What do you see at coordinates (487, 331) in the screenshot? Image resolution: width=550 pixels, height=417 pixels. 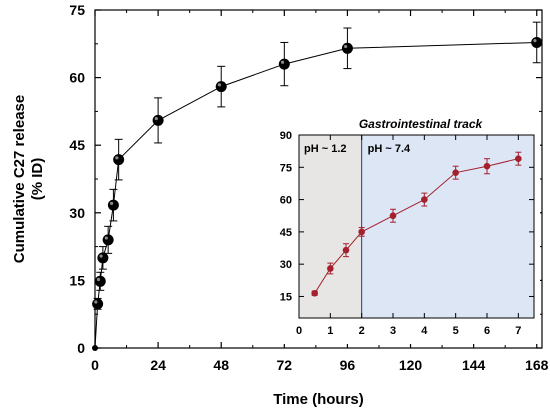 I see `inset-x-tick-label: 6` at bounding box center [487, 331].